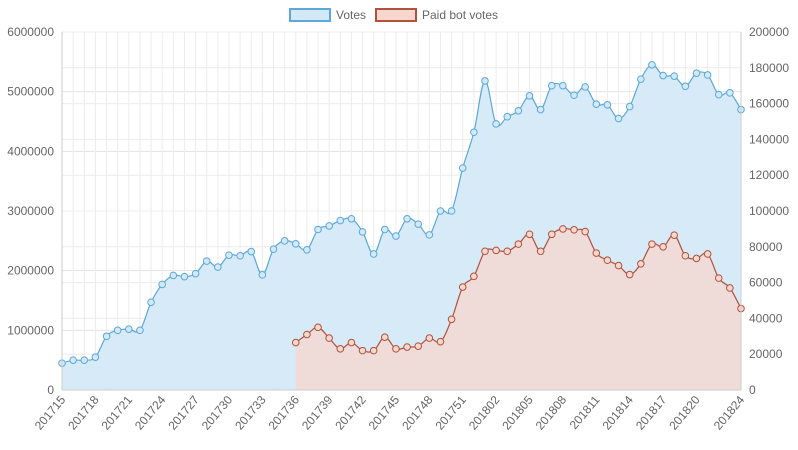 The image size is (798, 450). What do you see at coordinates (310, 15) in the screenshot?
I see `legend-swatch-votes` at bounding box center [310, 15].